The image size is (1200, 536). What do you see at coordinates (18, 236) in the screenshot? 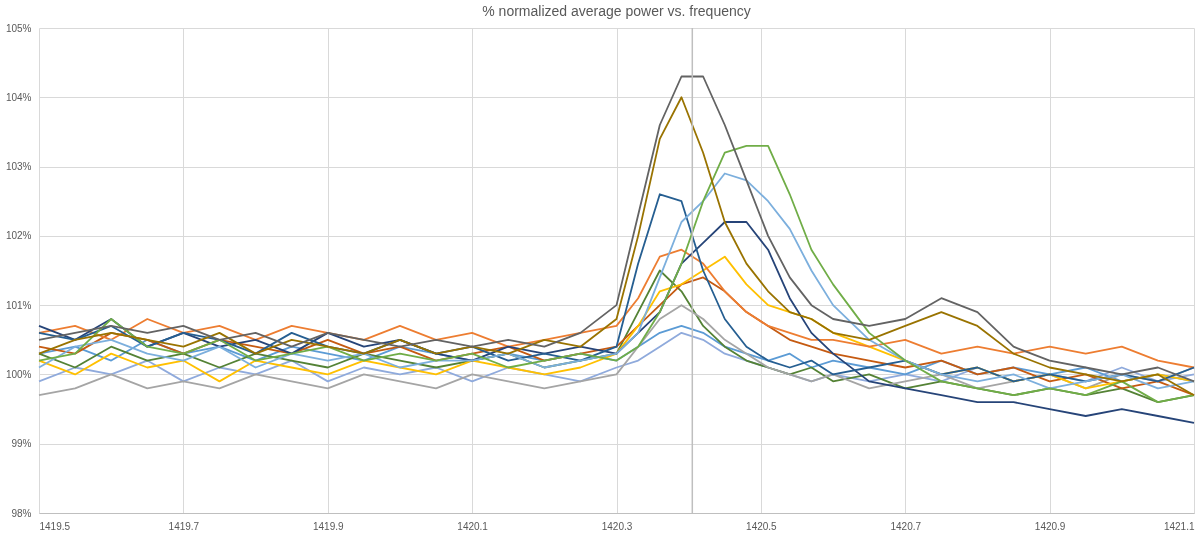
I see `y-tick-label: 102%` at bounding box center [18, 236].